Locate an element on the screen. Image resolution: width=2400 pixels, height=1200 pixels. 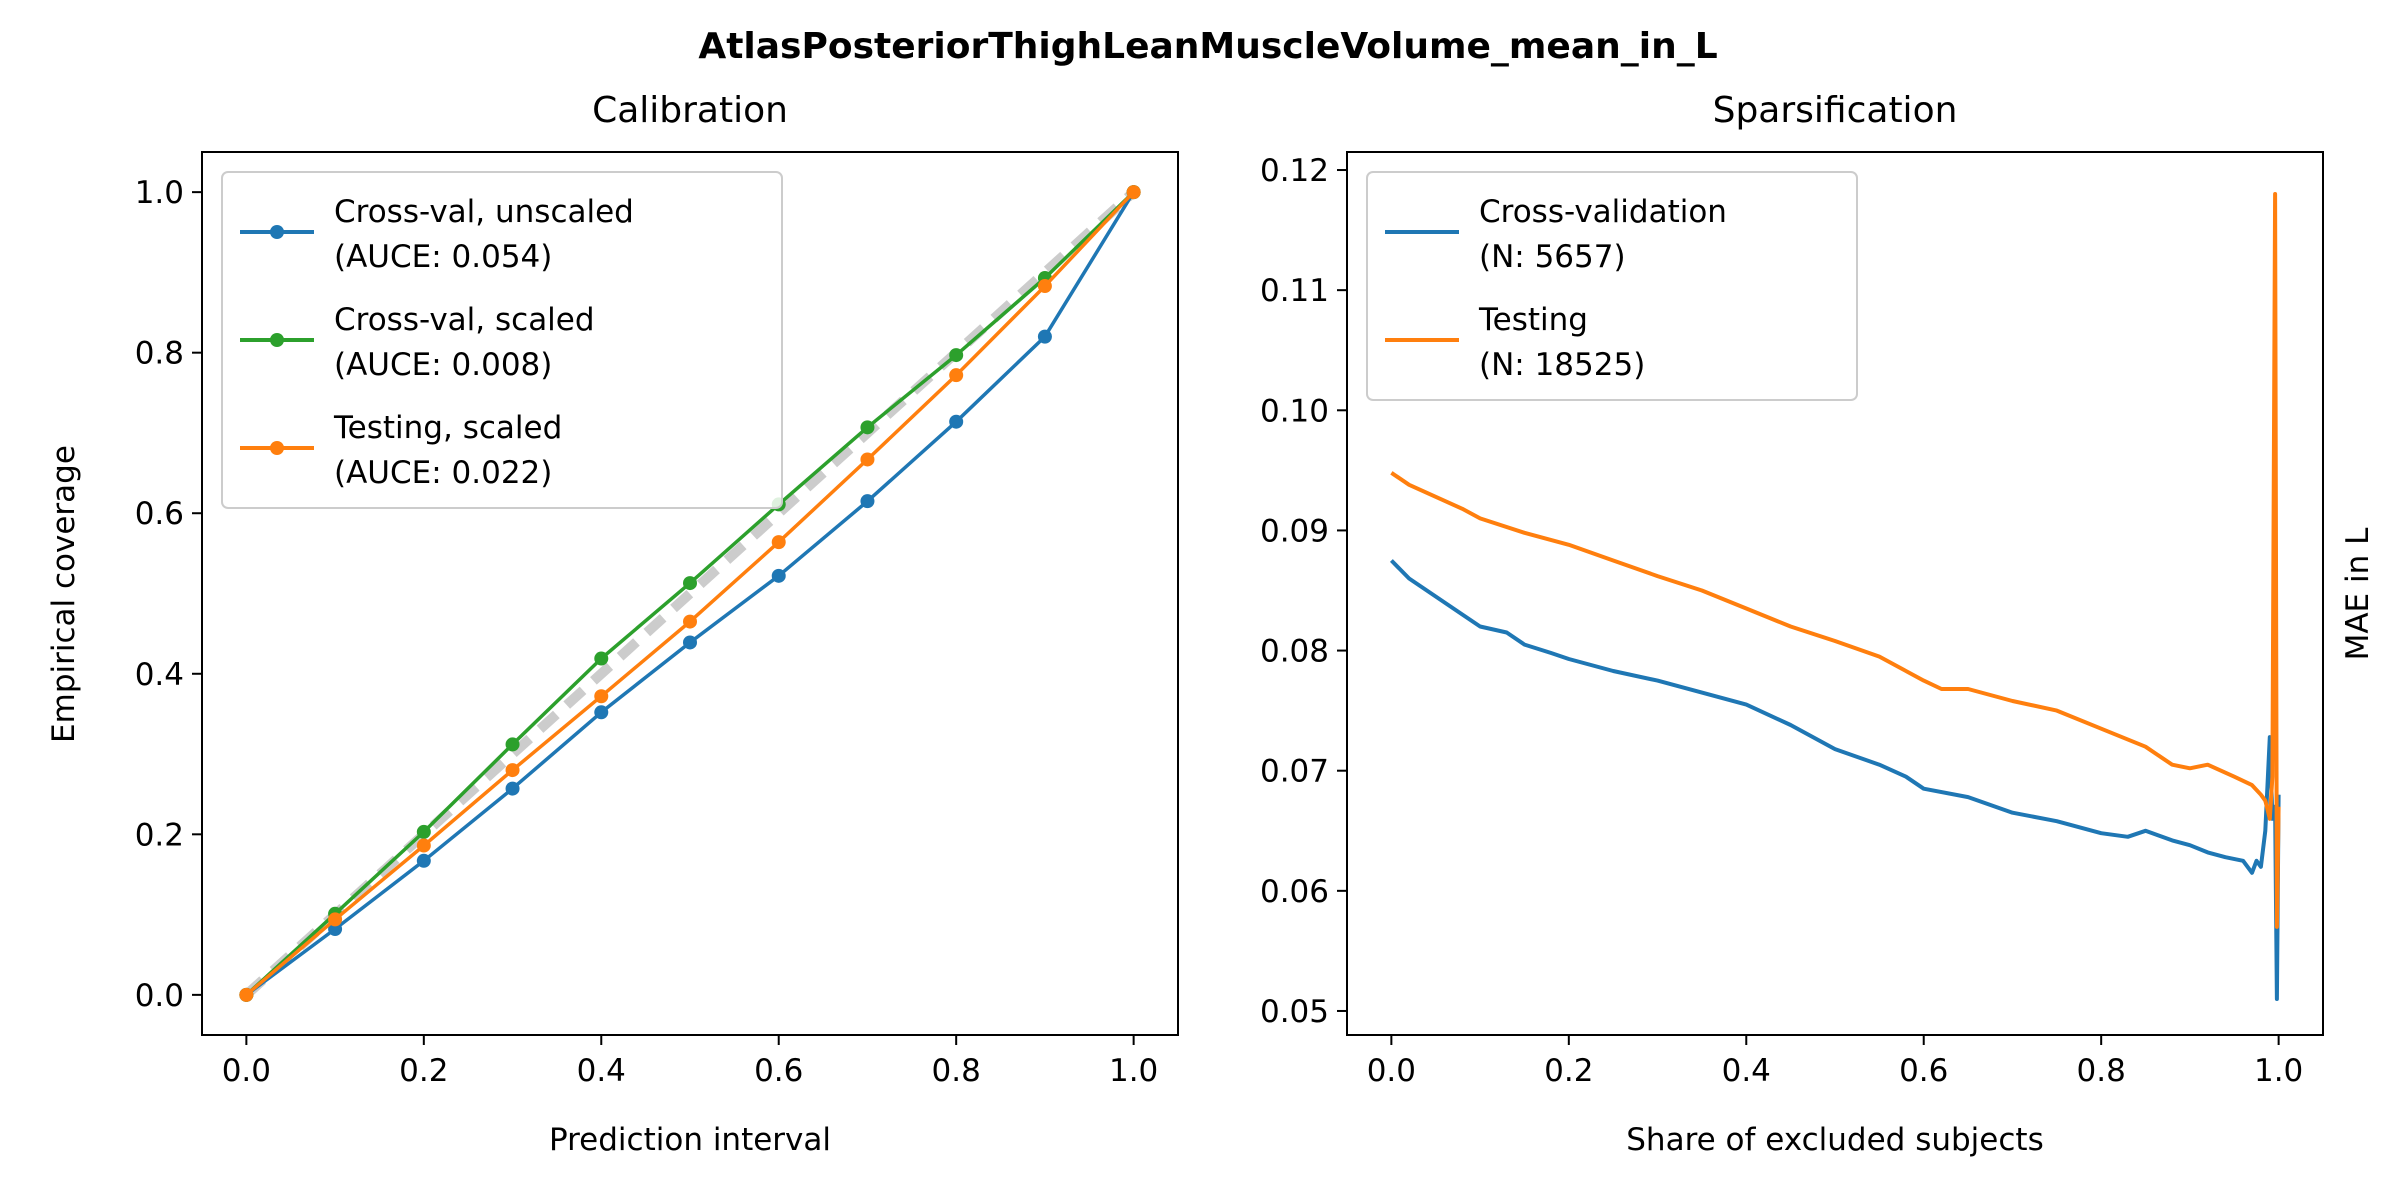
calibration-xlabel: Prediction interval is located at coordinates (690, 1140).